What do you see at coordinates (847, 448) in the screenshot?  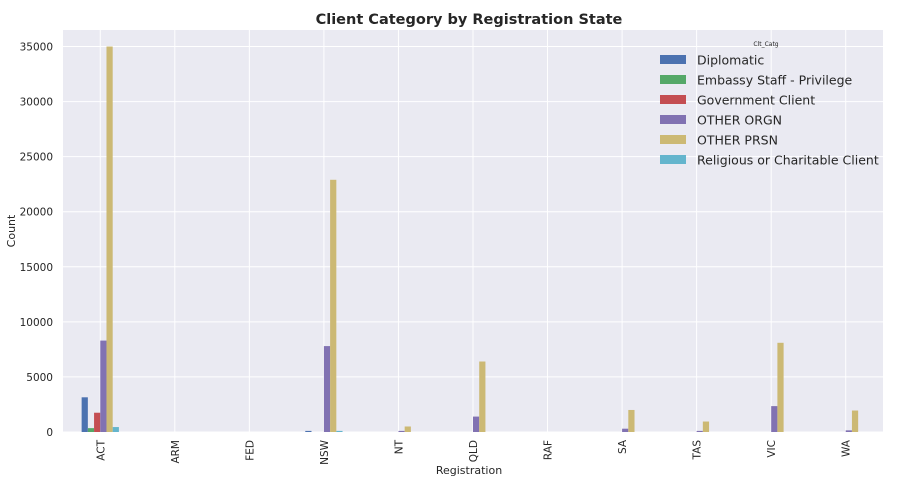 I see `x-tick-label: WA` at bounding box center [847, 448].